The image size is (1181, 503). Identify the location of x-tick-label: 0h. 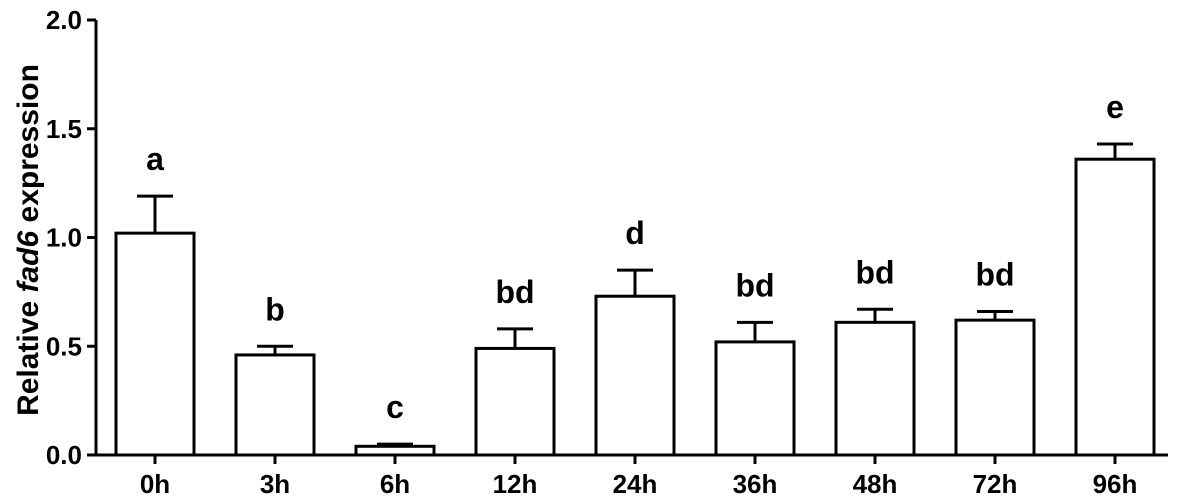
(155, 484).